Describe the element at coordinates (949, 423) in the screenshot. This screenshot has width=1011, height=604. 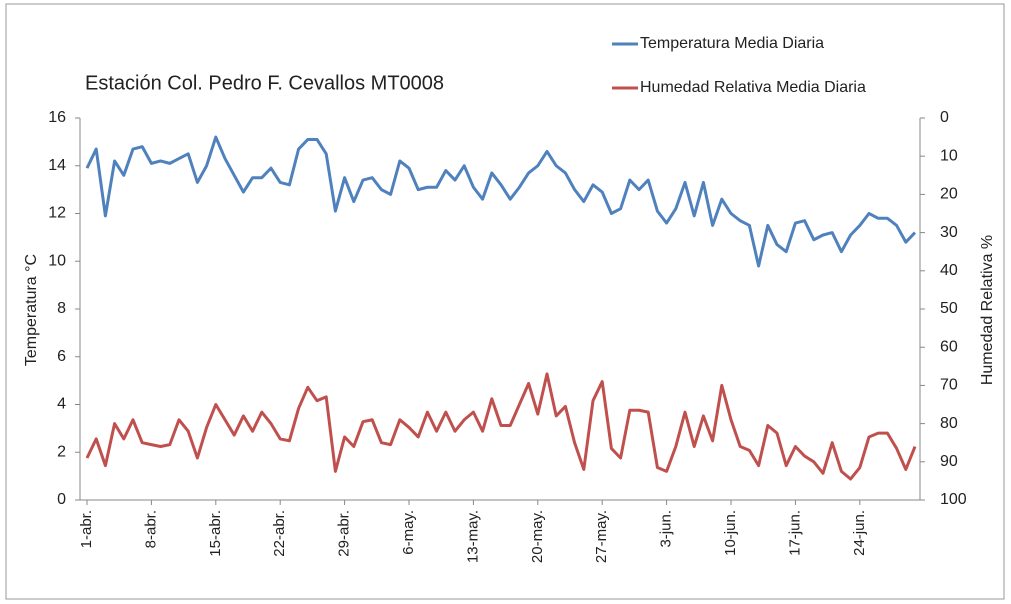
I see `y2-tick-label: 80` at that location.